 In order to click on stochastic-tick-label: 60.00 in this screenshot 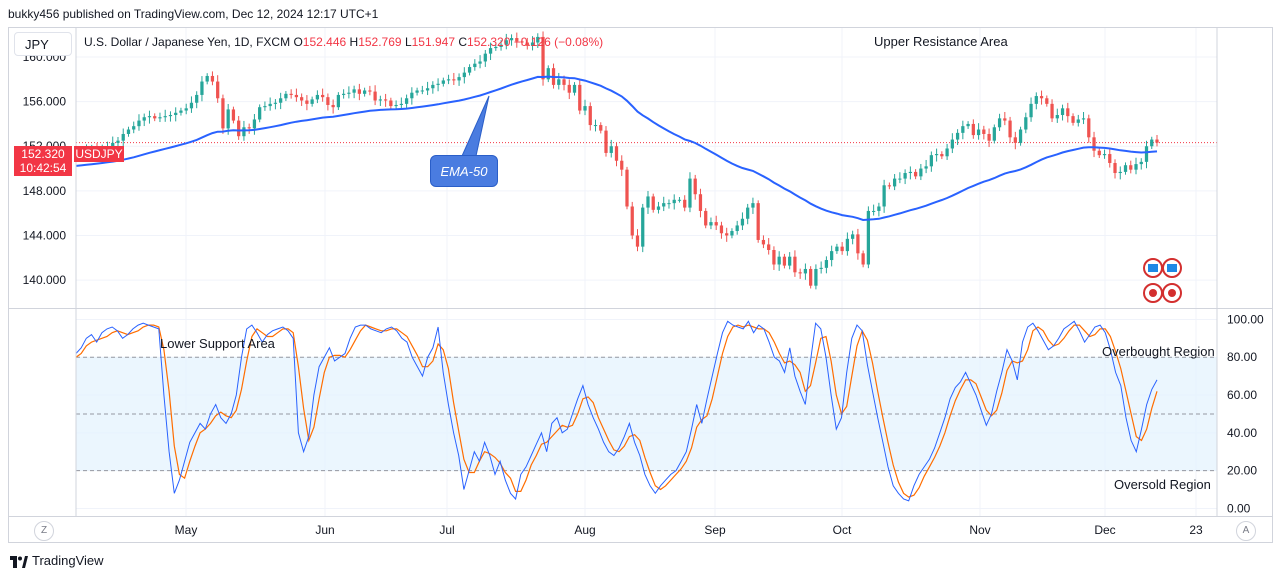, I will do `click(1242, 395)`.